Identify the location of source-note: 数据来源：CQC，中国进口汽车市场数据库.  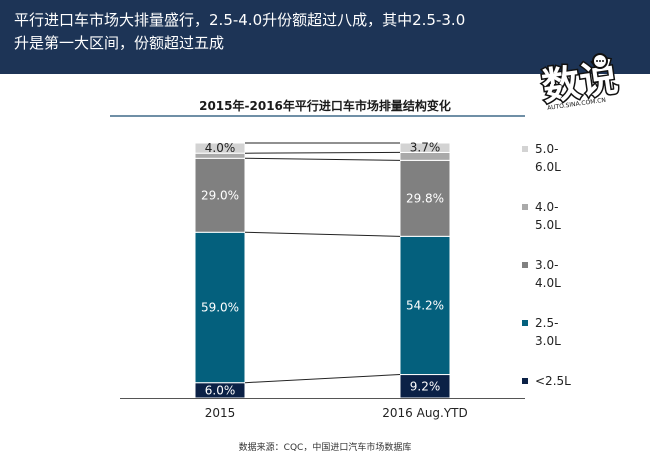
(325, 448).